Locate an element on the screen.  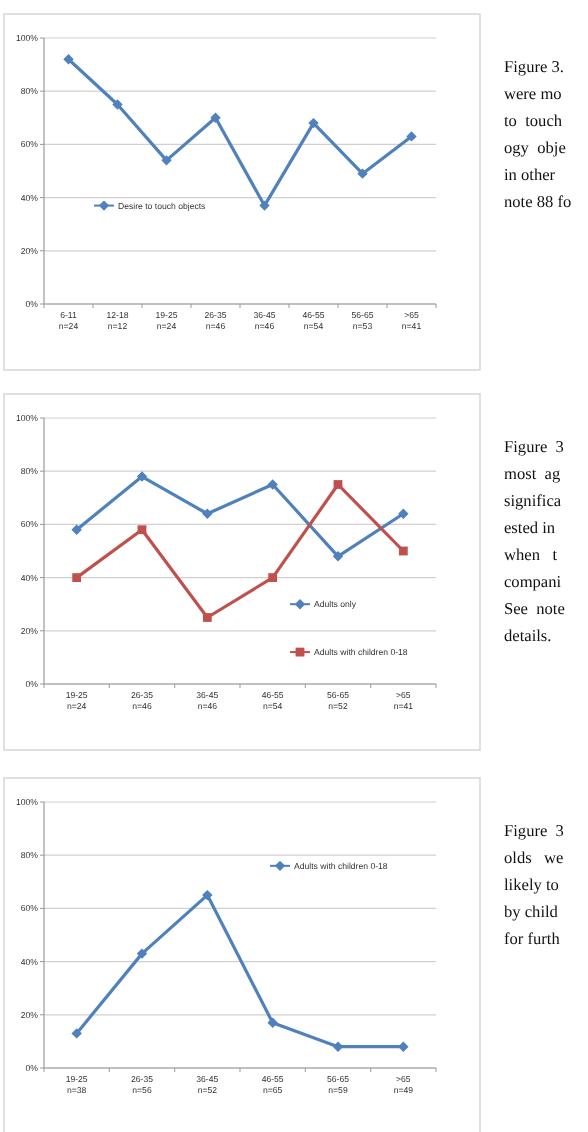
caption: Figure 3 olds we likely to by child for furth is located at coordinates (534, 885).